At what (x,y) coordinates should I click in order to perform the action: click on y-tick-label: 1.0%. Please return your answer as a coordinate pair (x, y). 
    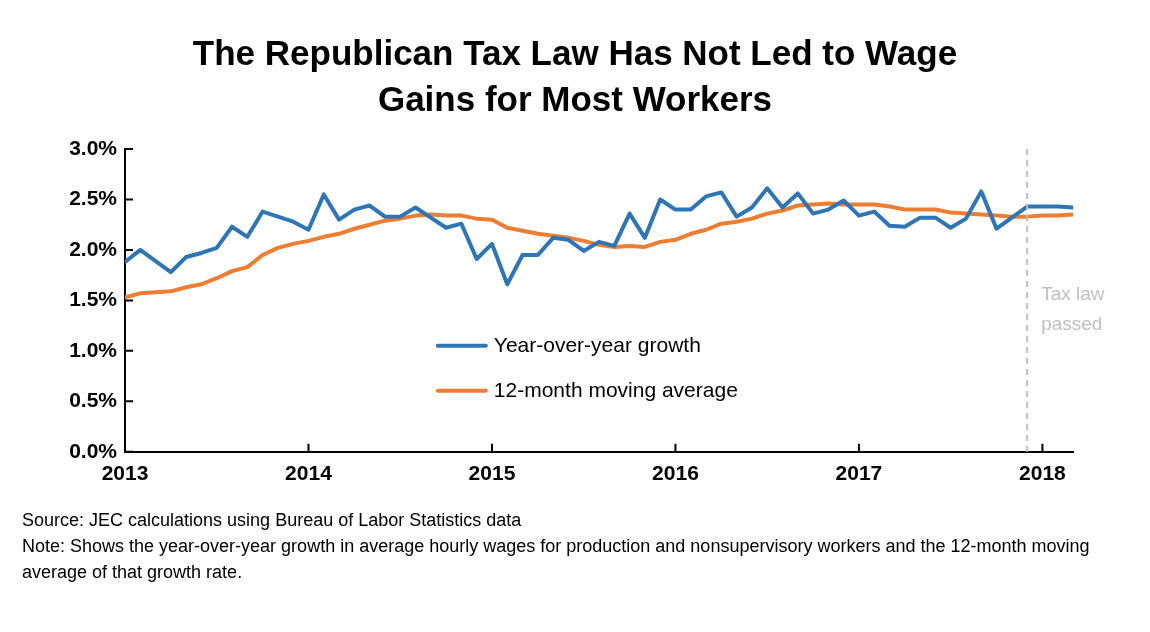
    Looking at the image, I should click on (93, 349).